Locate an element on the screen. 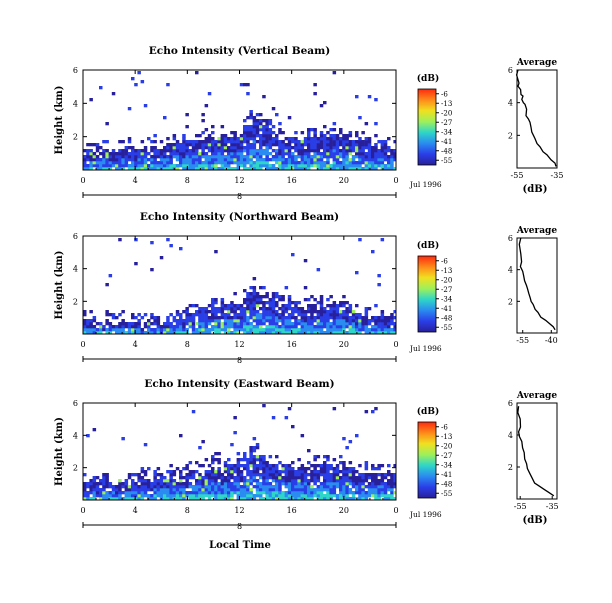  colorbar-label: -48 is located at coordinates (446, 151).